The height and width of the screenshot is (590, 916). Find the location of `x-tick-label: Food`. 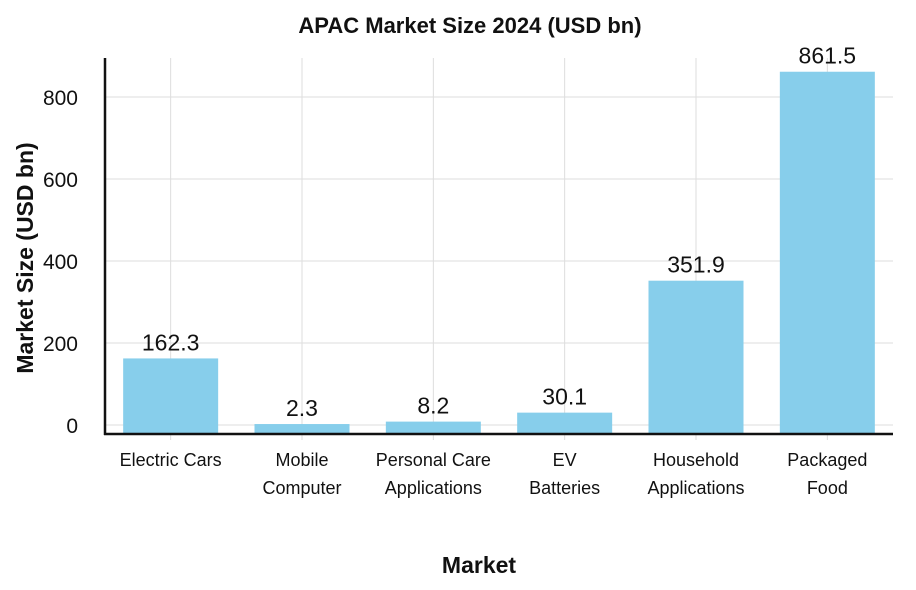

x-tick-label: Food is located at coordinates (827, 488).